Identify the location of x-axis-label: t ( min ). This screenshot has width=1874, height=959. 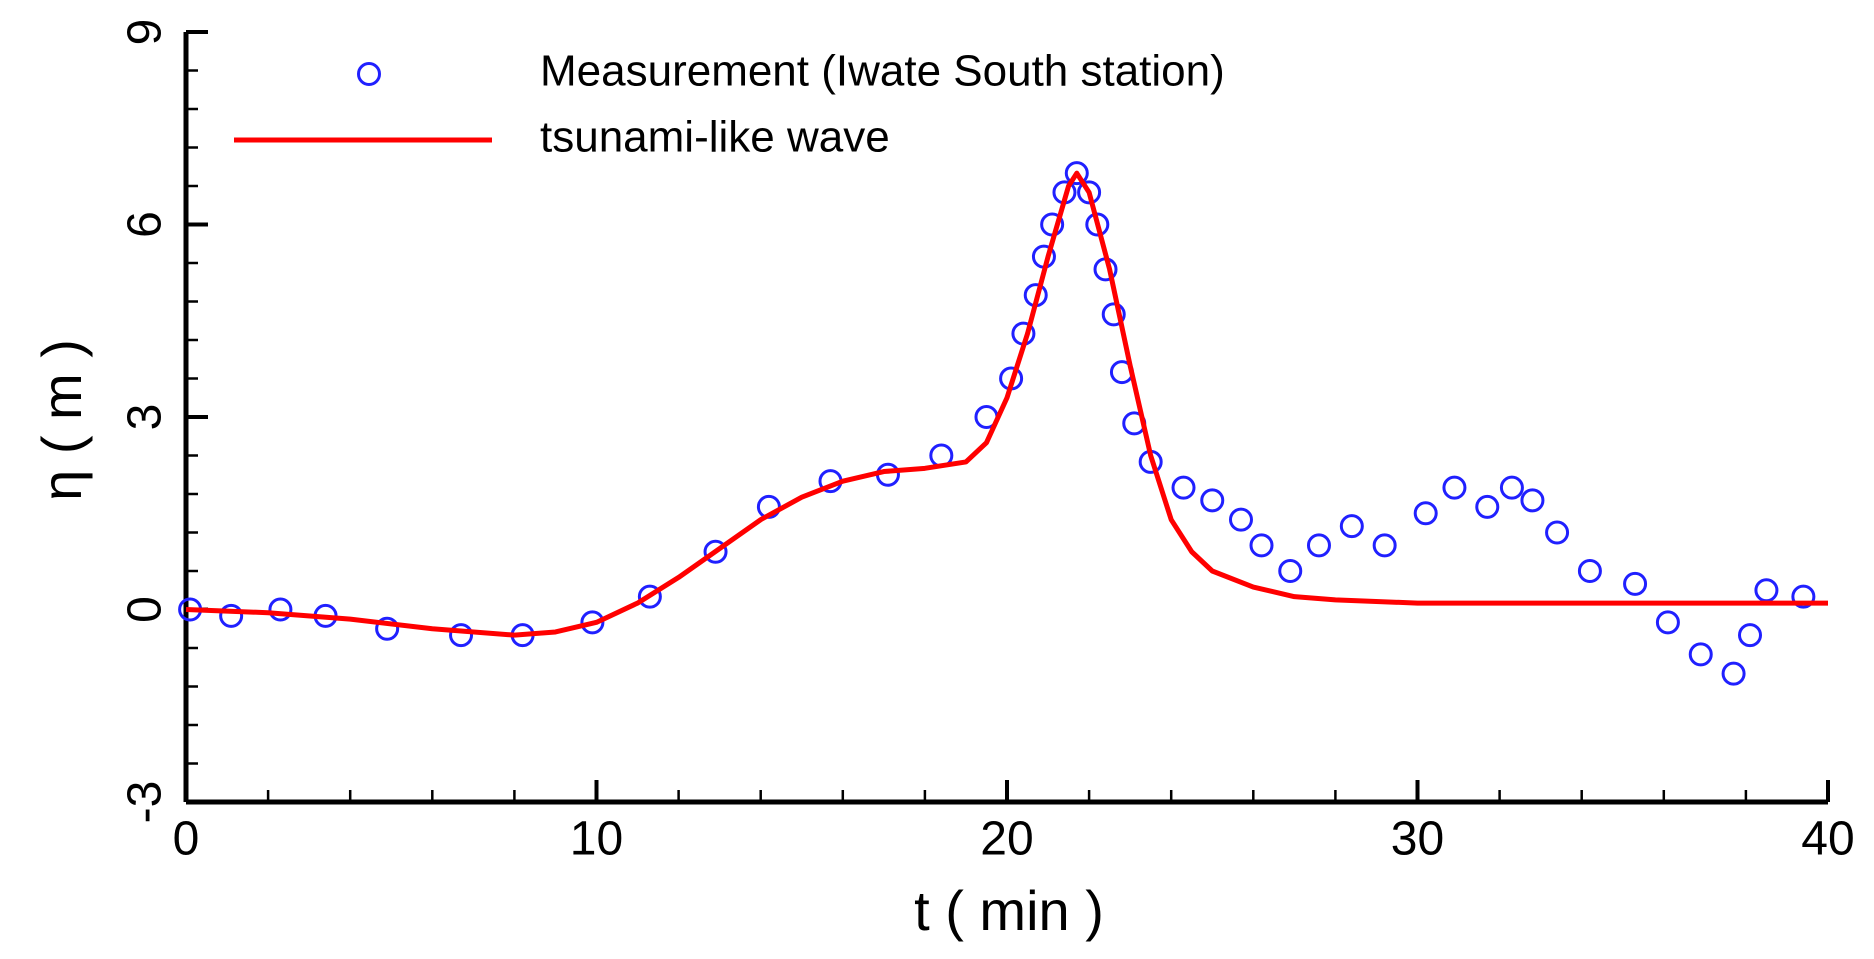
(1009, 910).